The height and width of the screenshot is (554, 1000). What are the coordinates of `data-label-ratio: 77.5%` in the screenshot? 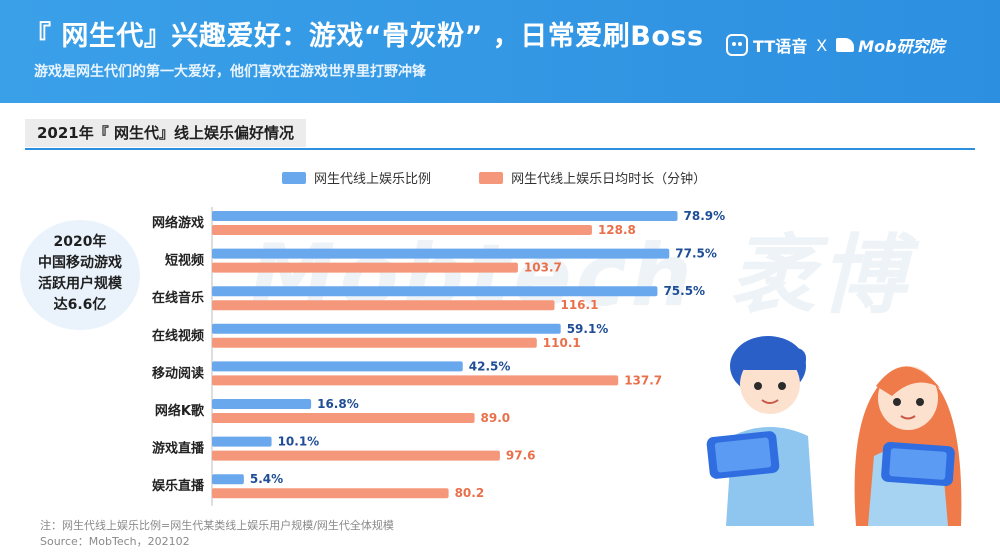 It's located at (696, 254).